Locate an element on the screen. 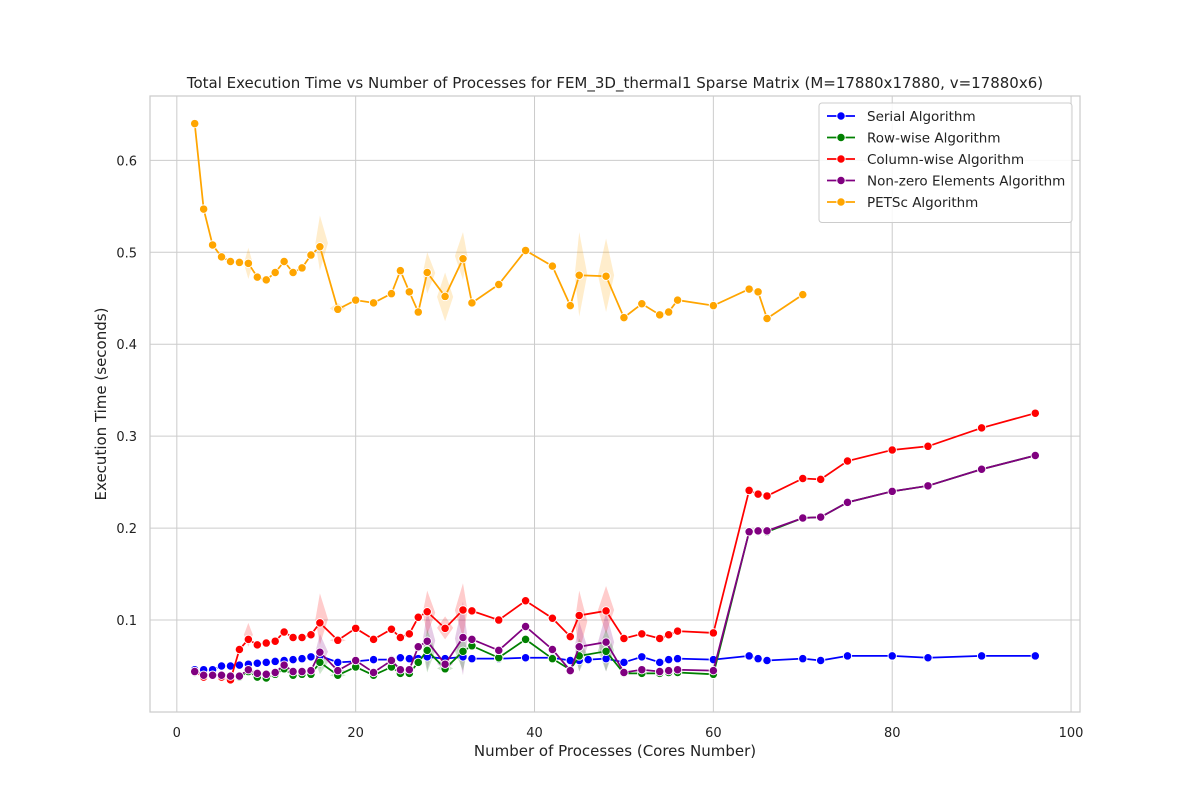 Image resolution: width=1200 pixels, height=800 pixels. legend-label: Column-wise Algorithm is located at coordinates (945, 160).